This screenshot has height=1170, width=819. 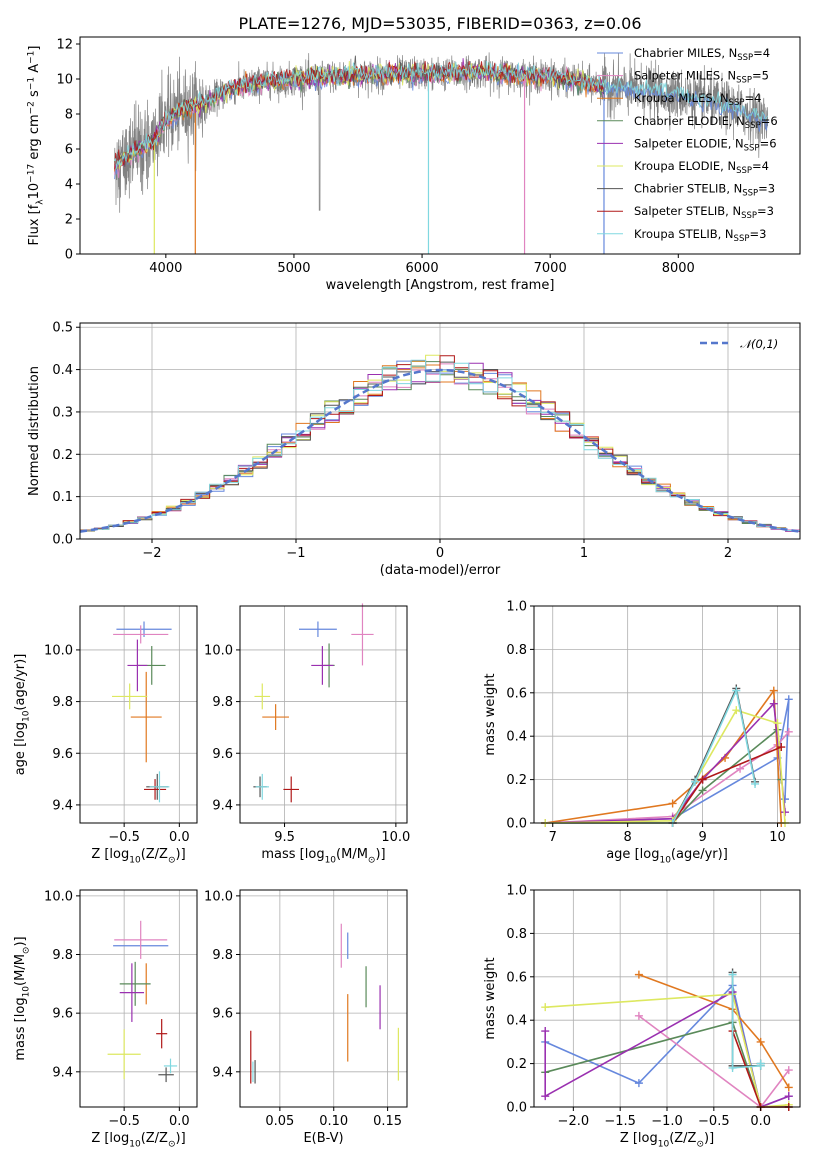 I want to click on y-tick-label: 0.4, so click(x=516, y=737).